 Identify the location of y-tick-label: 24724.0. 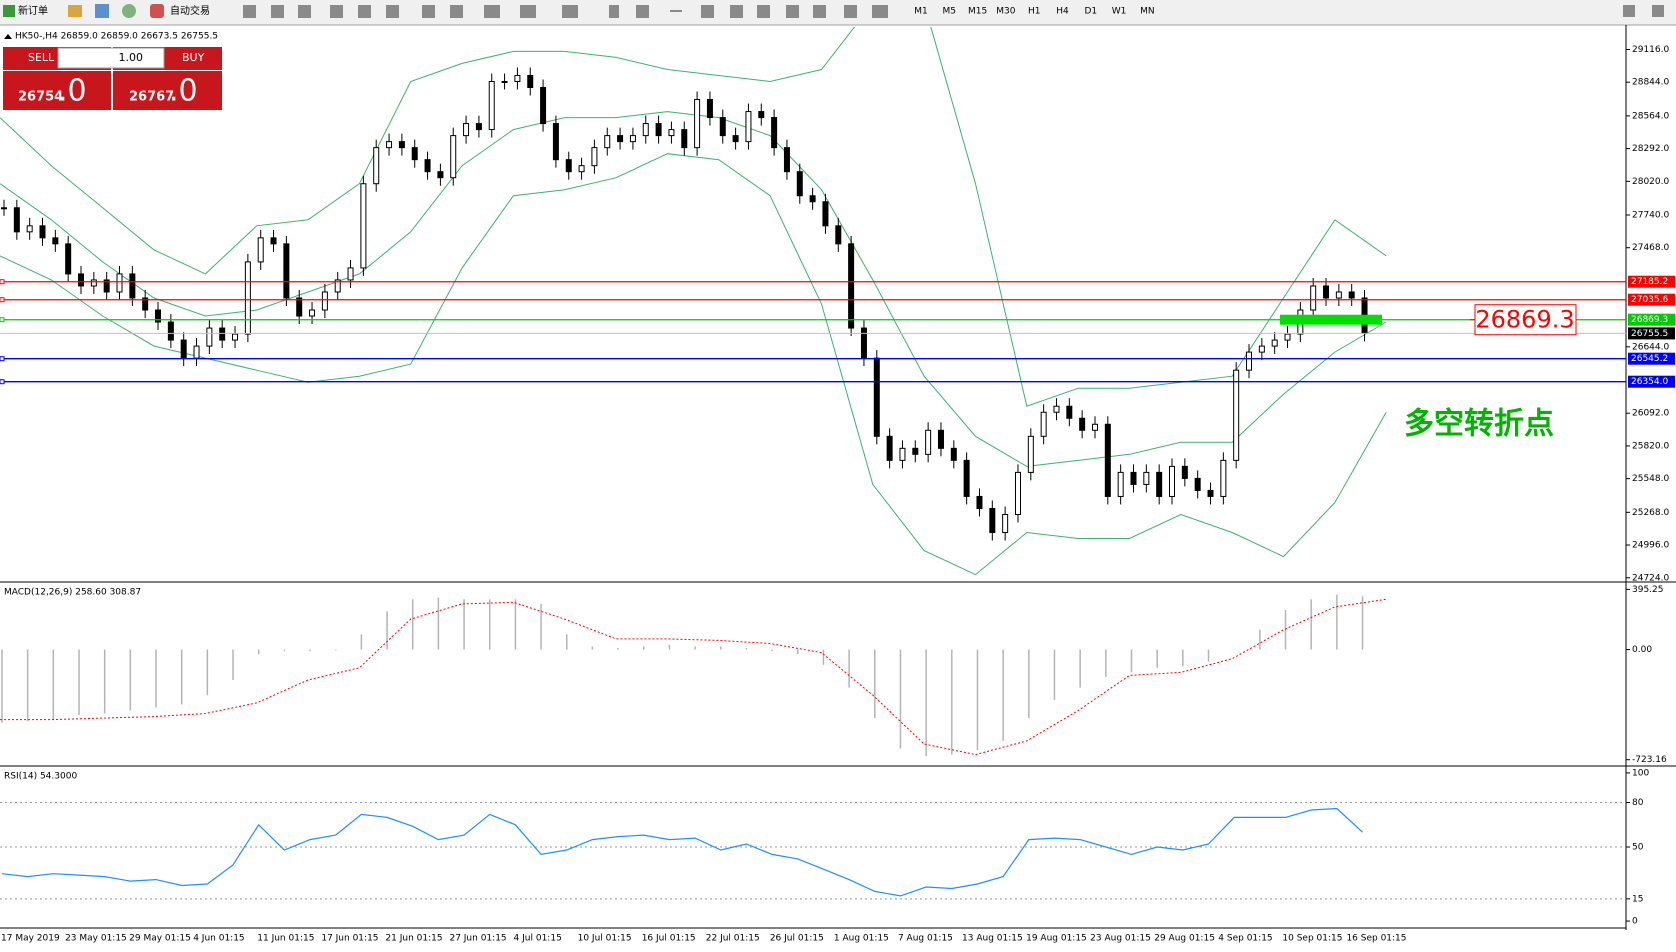
(1650, 578).